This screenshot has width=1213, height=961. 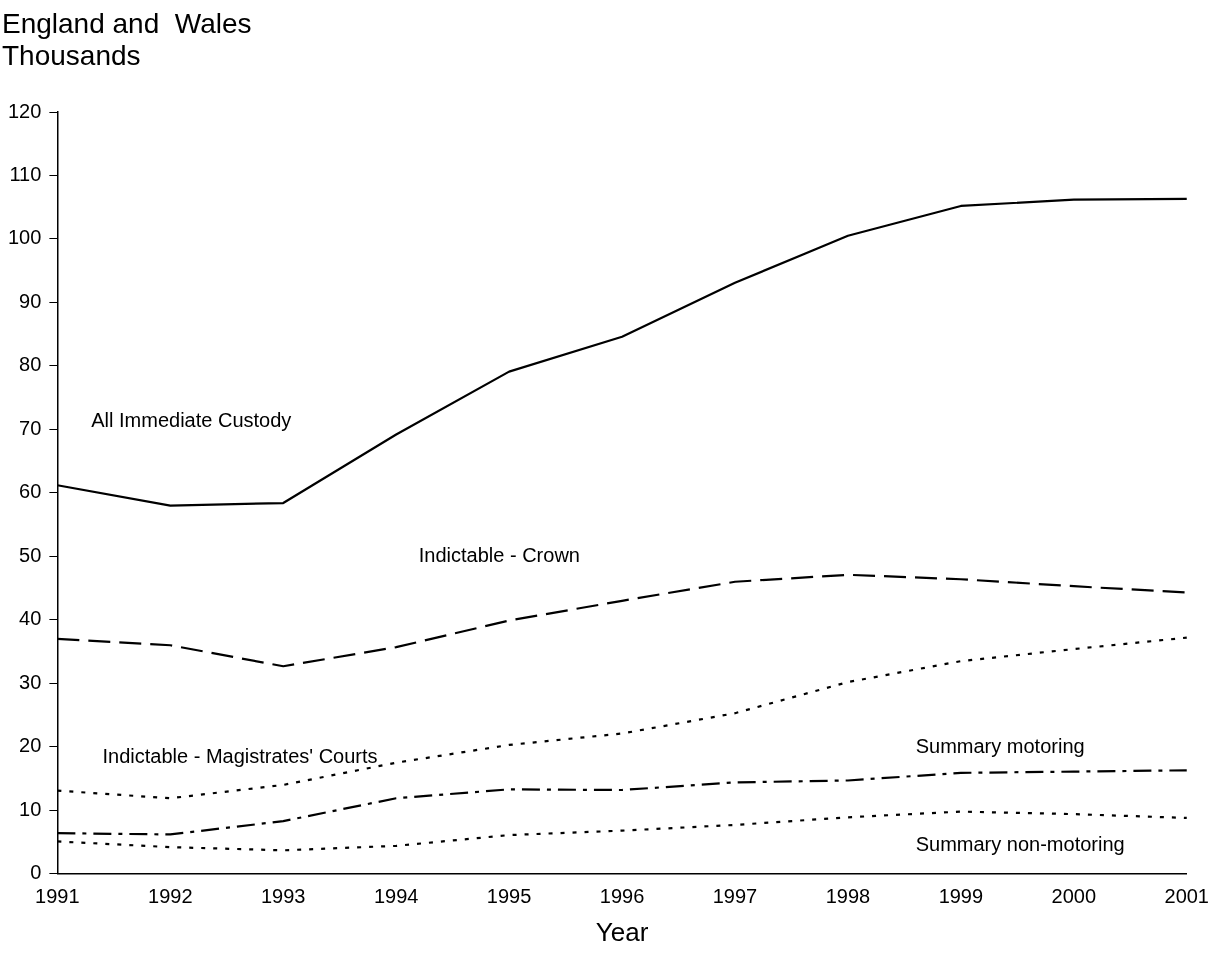 What do you see at coordinates (1000, 746) in the screenshot?
I see `series-label: Summary motoring` at bounding box center [1000, 746].